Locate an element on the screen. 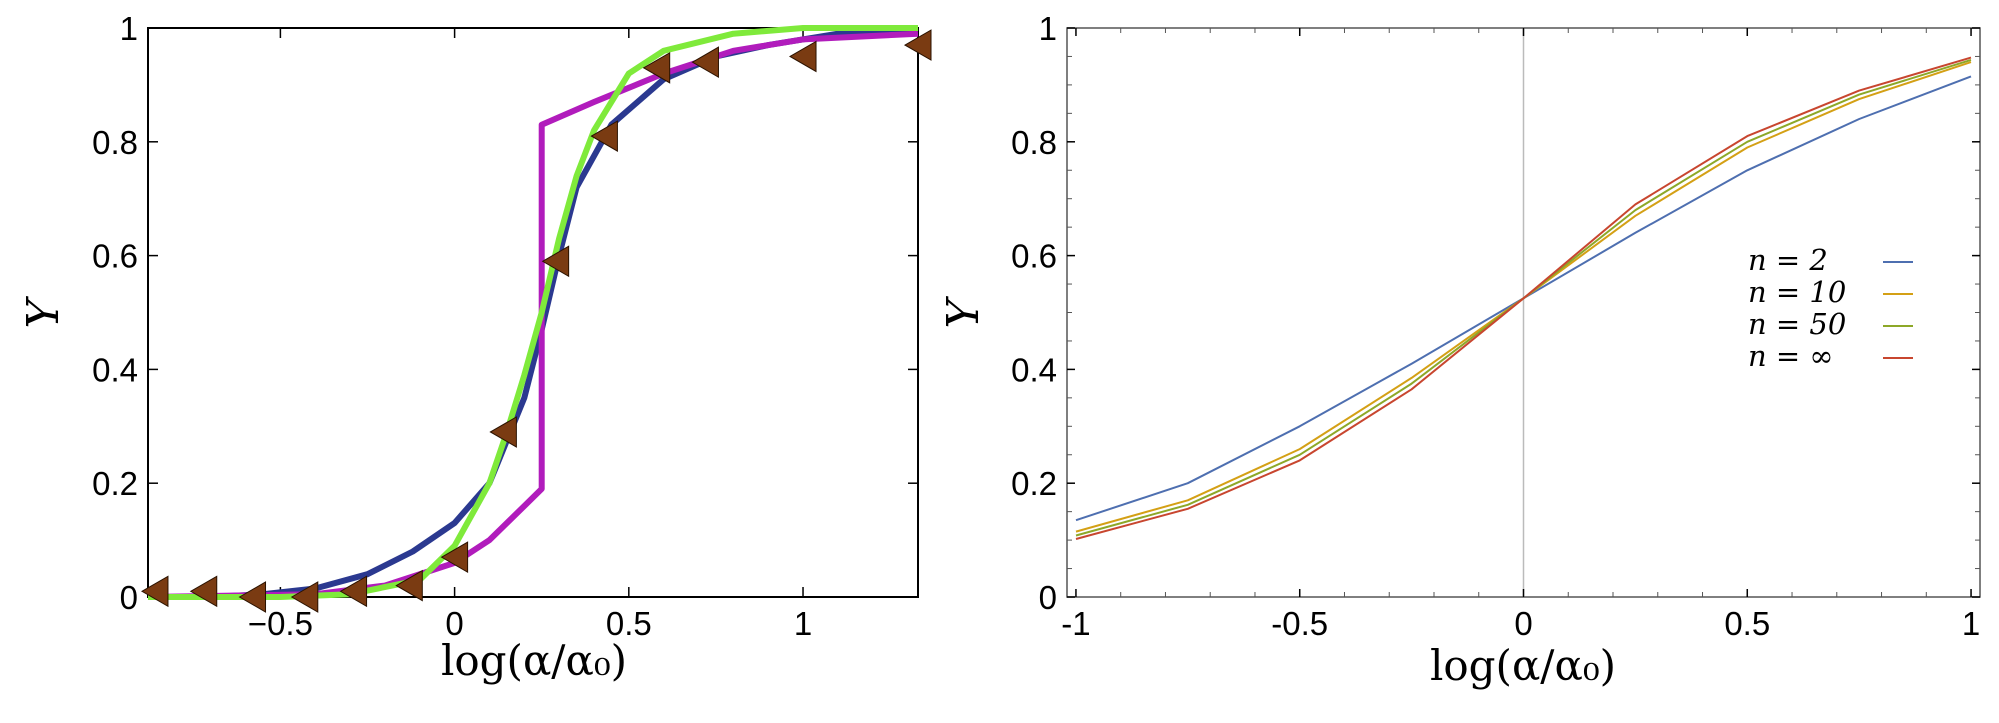 The width and height of the screenshot is (1999, 723). x-tick-label: -1 is located at coordinates (1075, 623).